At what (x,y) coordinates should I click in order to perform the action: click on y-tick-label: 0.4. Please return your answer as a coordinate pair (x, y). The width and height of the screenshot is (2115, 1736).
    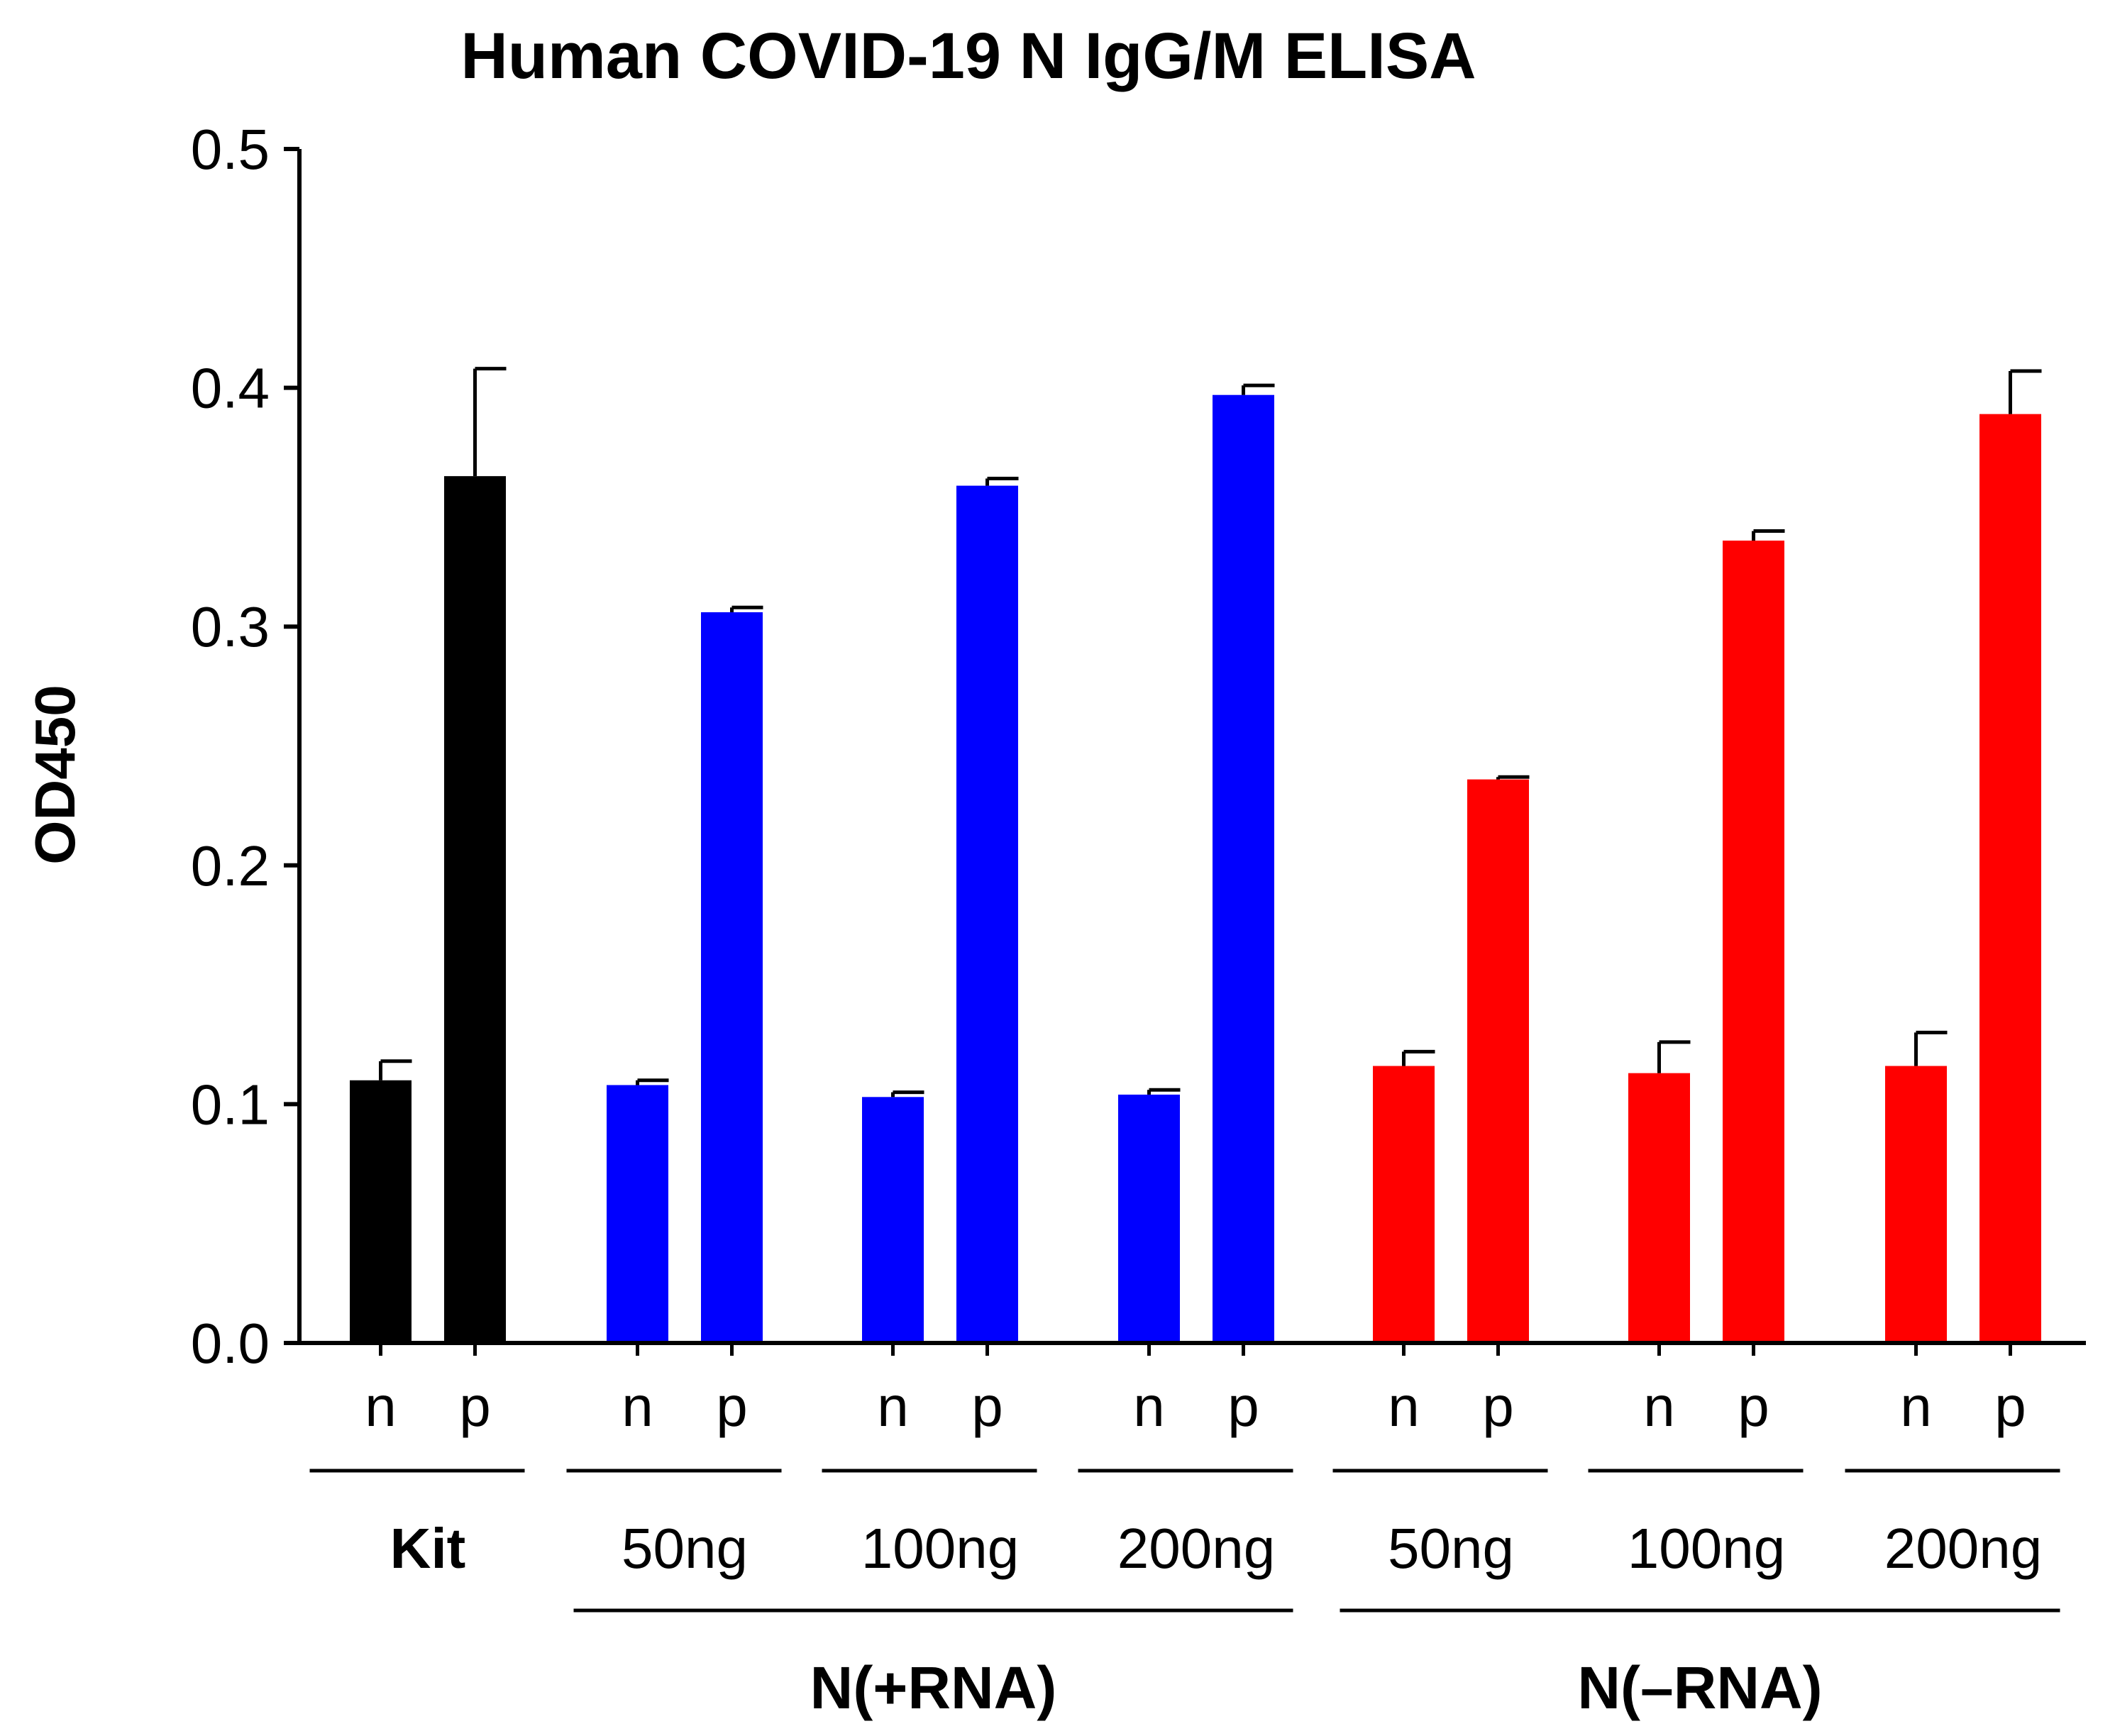
    Looking at the image, I should click on (230, 388).